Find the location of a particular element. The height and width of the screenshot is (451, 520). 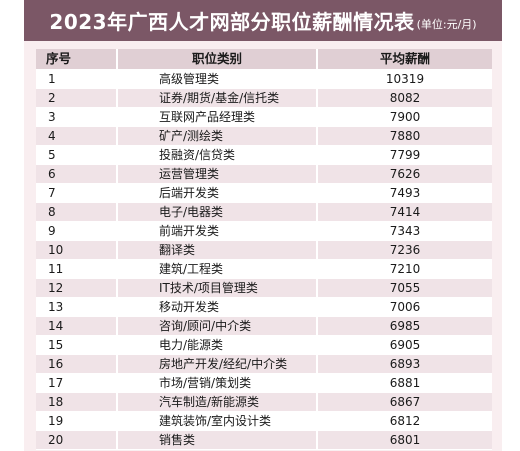

row-index: 8 is located at coordinates (76, 212).